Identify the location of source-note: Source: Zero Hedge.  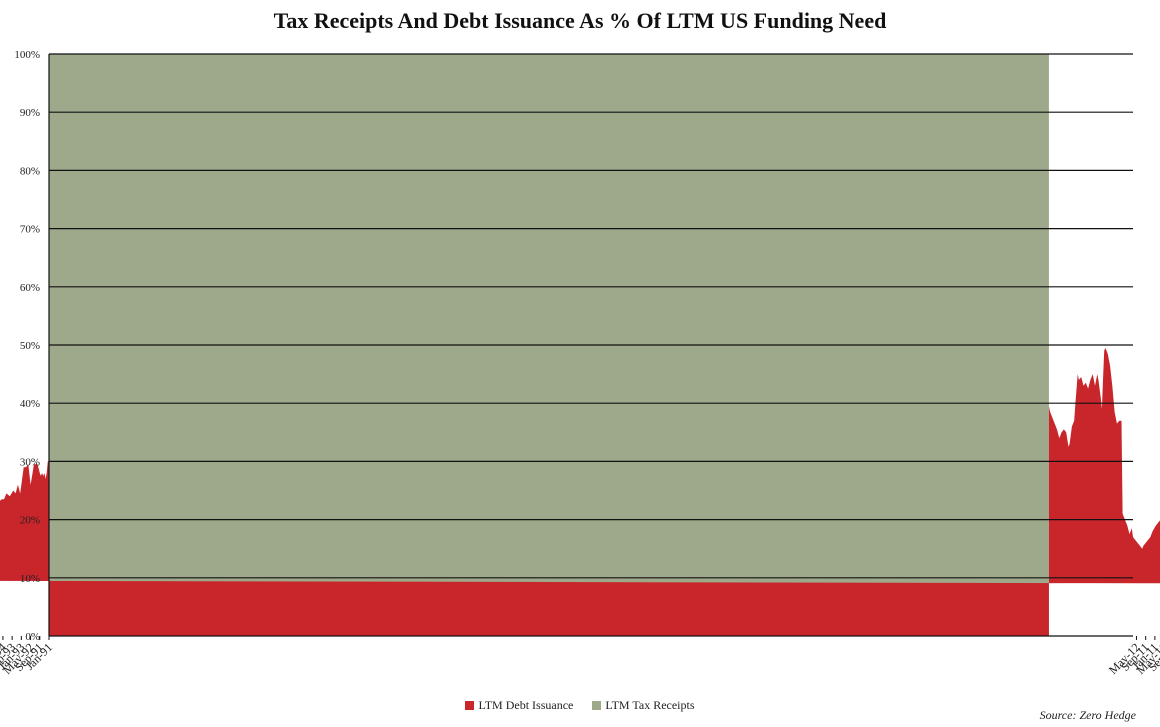
(1087, 715).